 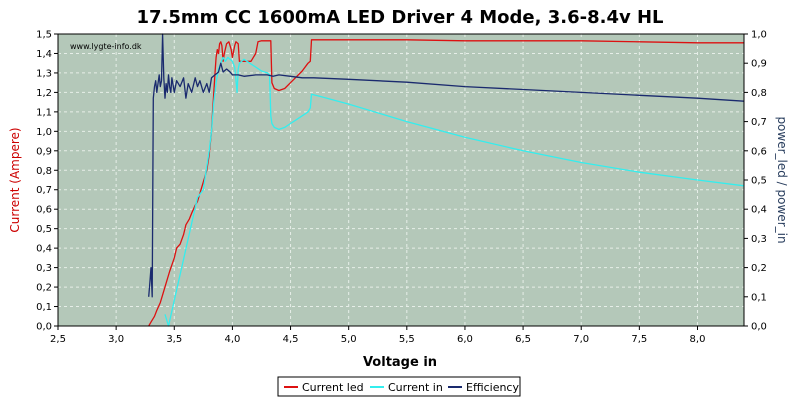 I want to click on y-axis-right: 0,0 0,1 0,2 0,3 0,4 0,5 0,6 0,7 0,8 0,9 1,0, so click(x=755, y=181).